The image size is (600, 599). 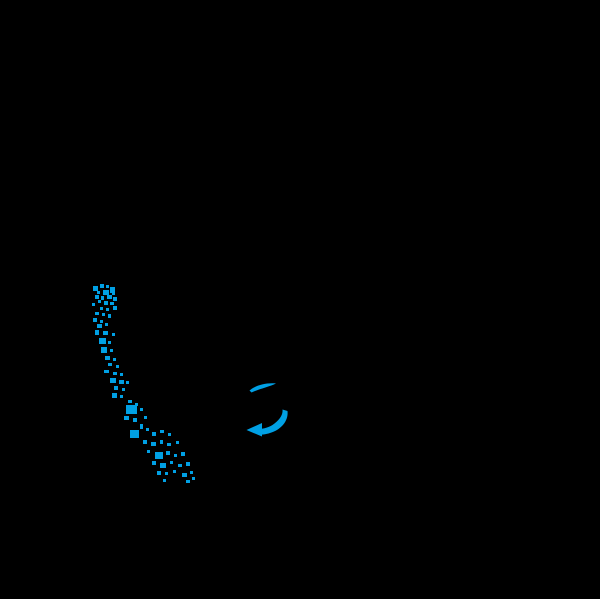 I want to click on rotate-arrow-head, so click(x=254, y=430).